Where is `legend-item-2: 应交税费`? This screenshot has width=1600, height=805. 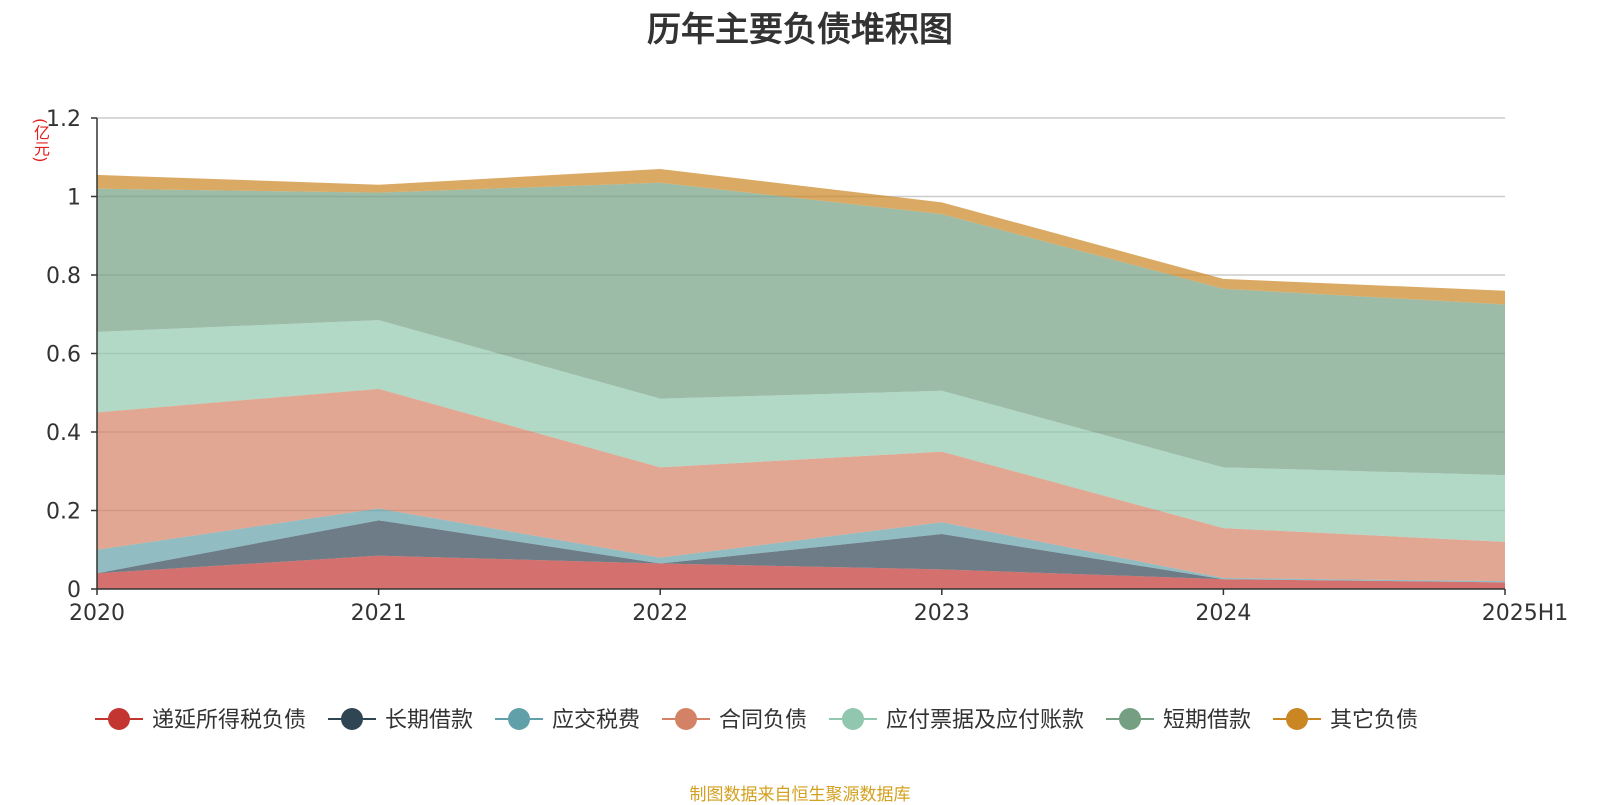 legend-item-2: 应交税费 is located at coordinates (567, 720).